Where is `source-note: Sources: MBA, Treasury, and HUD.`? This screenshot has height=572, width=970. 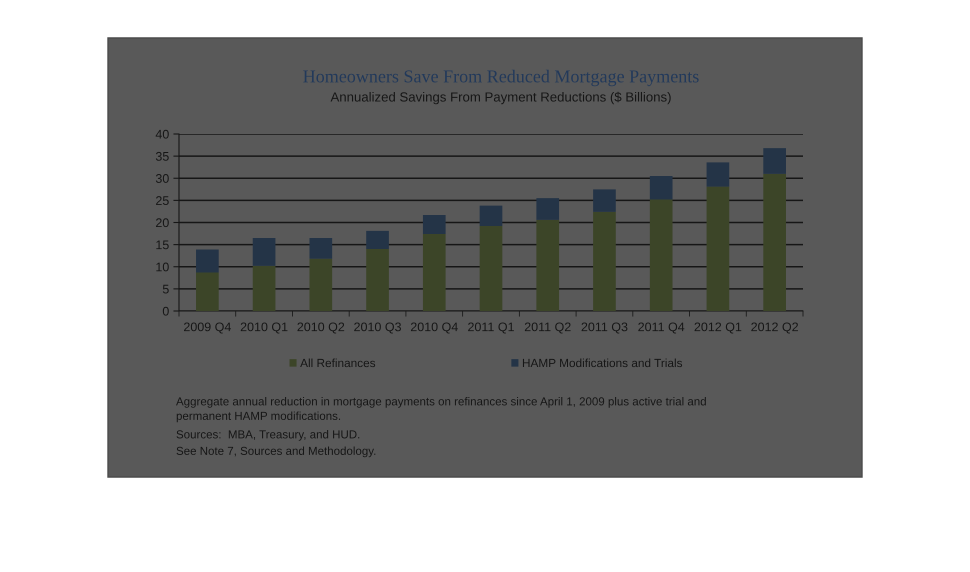
source-note: Sources: MBA, Treasury, and HUD. is located at coordinates (268, 435).